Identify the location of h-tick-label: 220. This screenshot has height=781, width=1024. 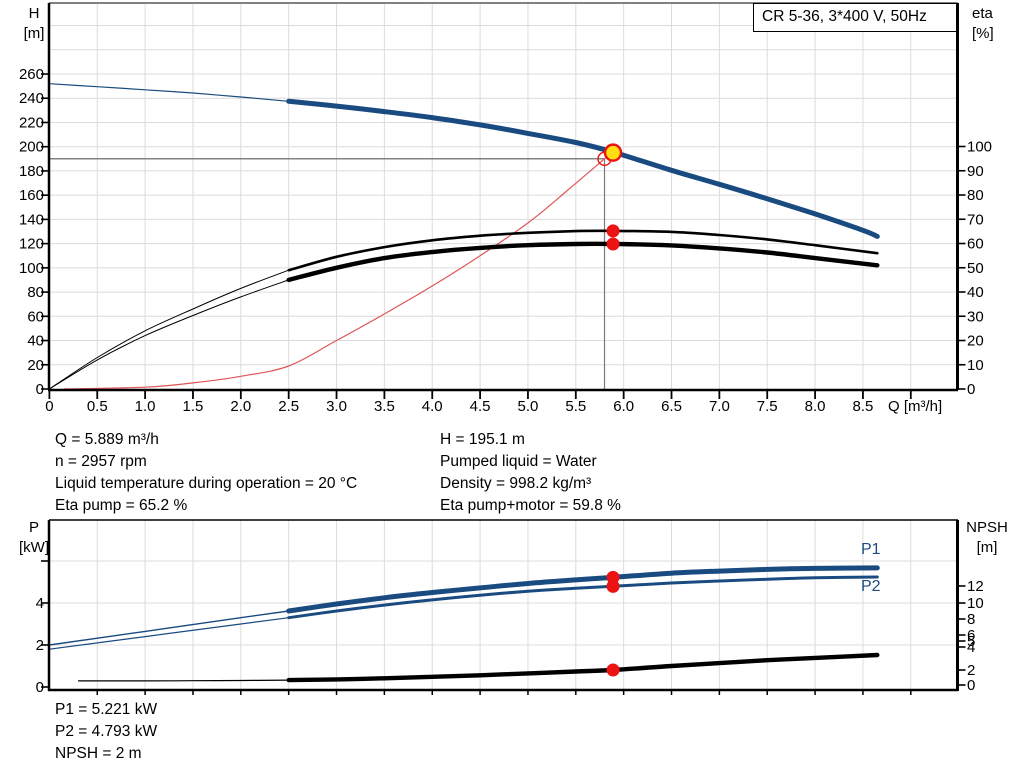
(31, 122).